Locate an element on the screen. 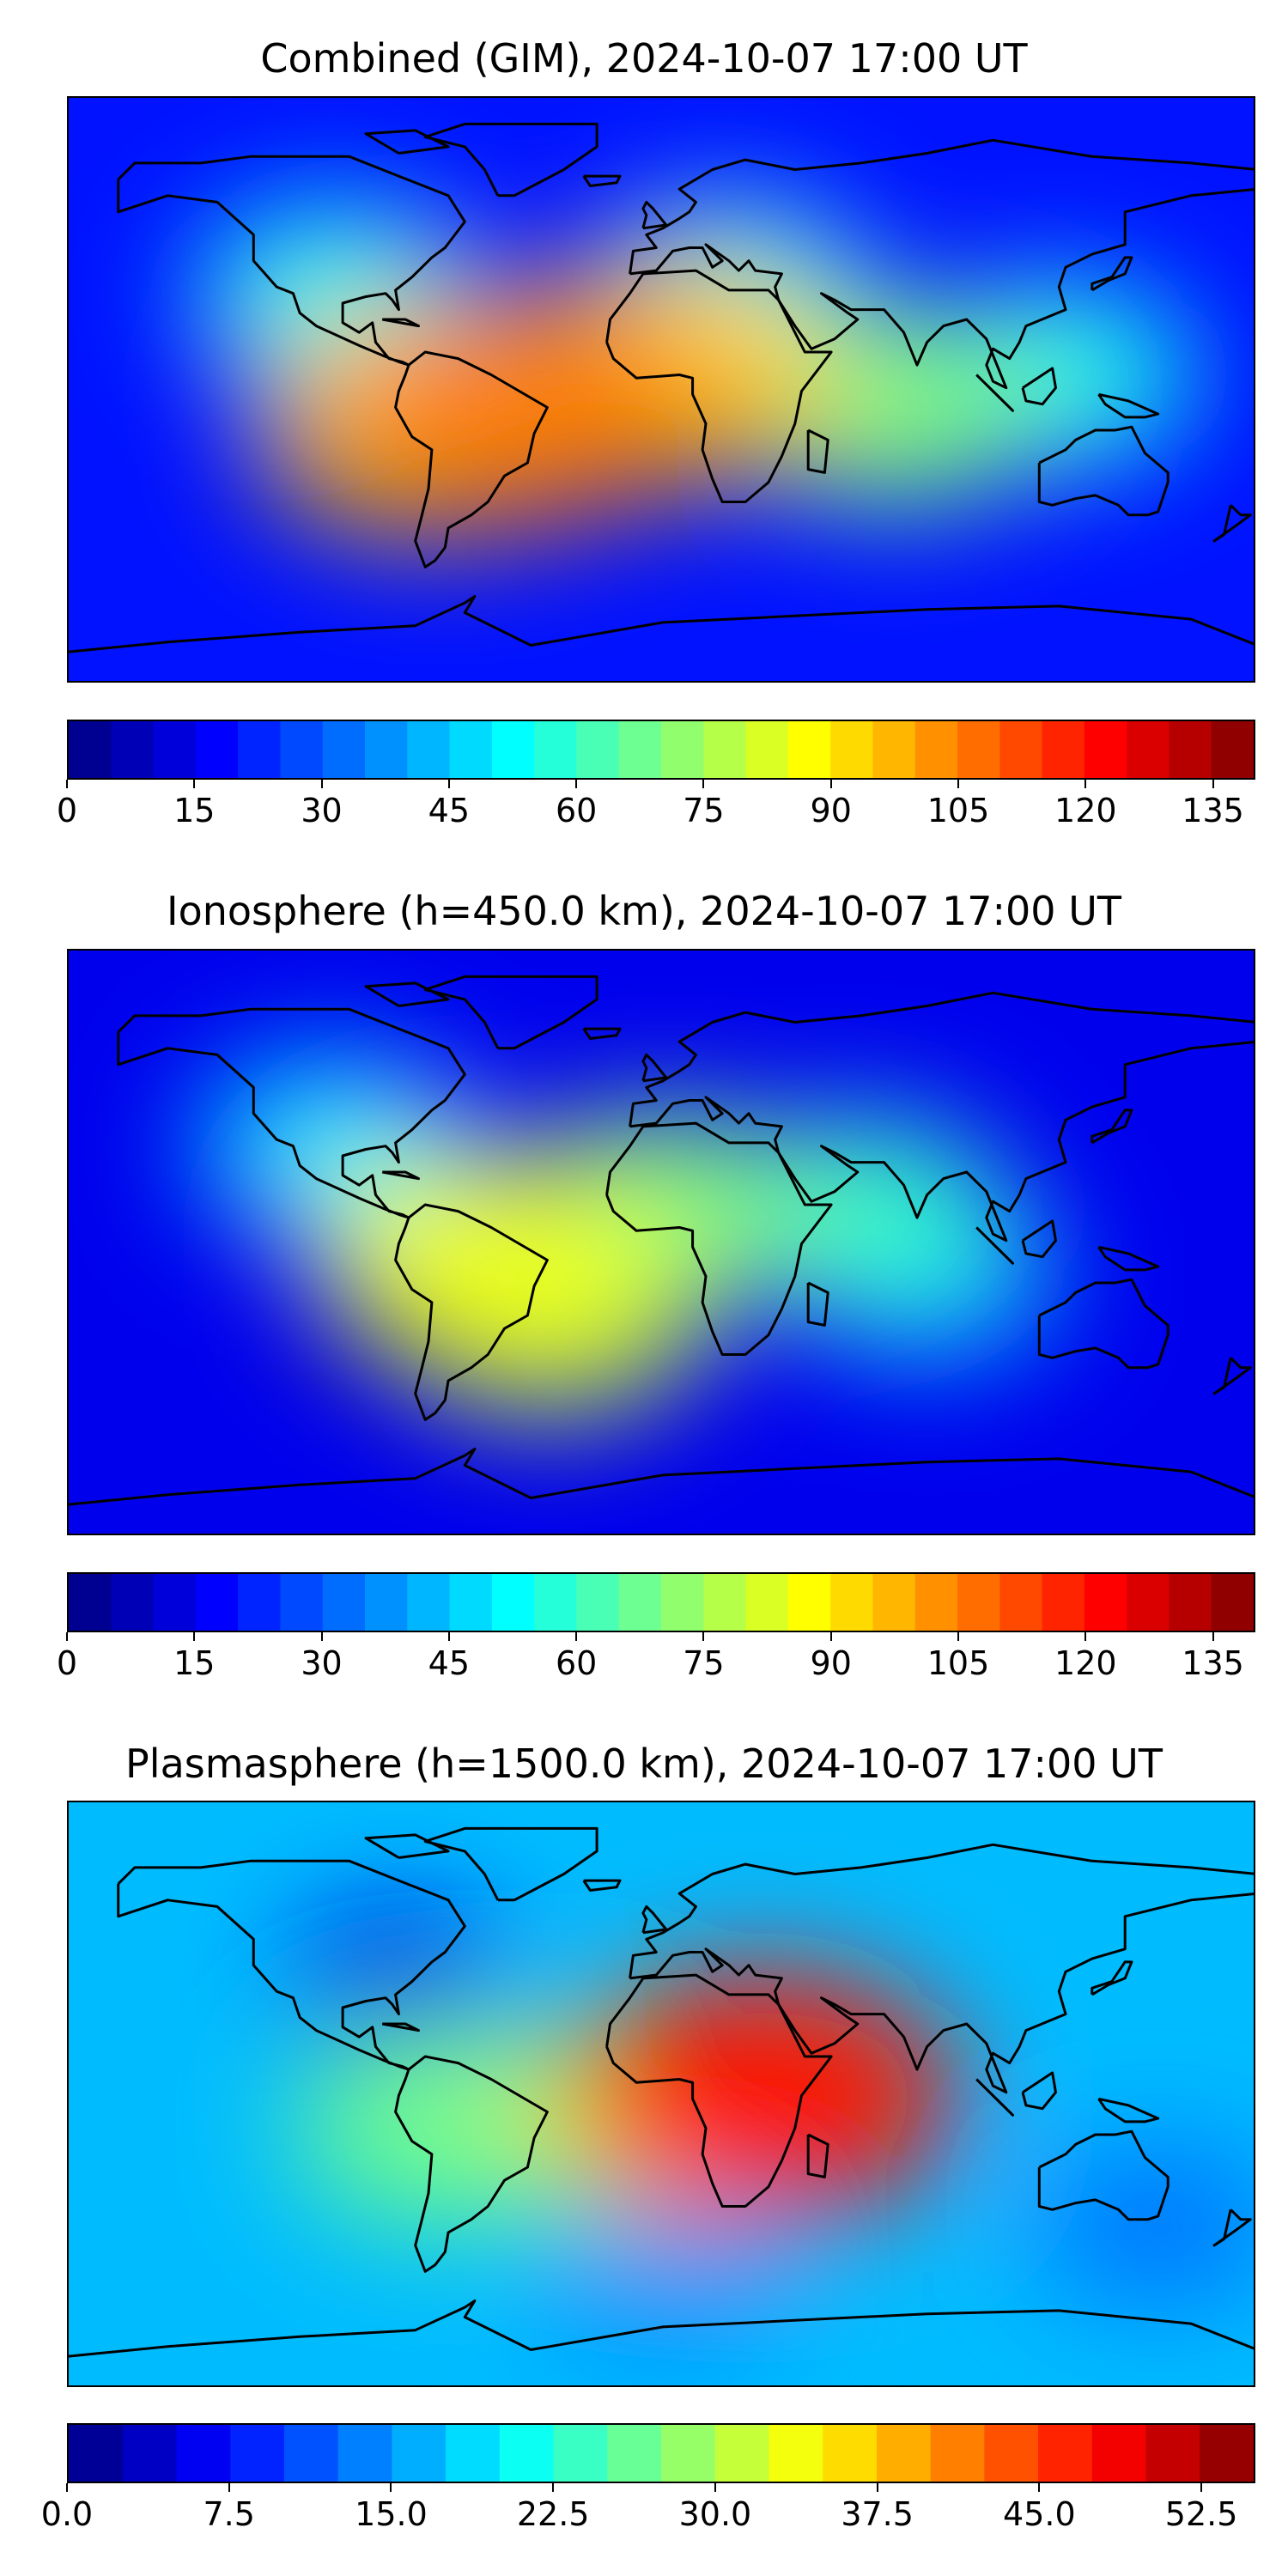 This screenshot has width=1288, height=2576. panel-2-colorbar-swatches is located at coordinates (662, 1602).